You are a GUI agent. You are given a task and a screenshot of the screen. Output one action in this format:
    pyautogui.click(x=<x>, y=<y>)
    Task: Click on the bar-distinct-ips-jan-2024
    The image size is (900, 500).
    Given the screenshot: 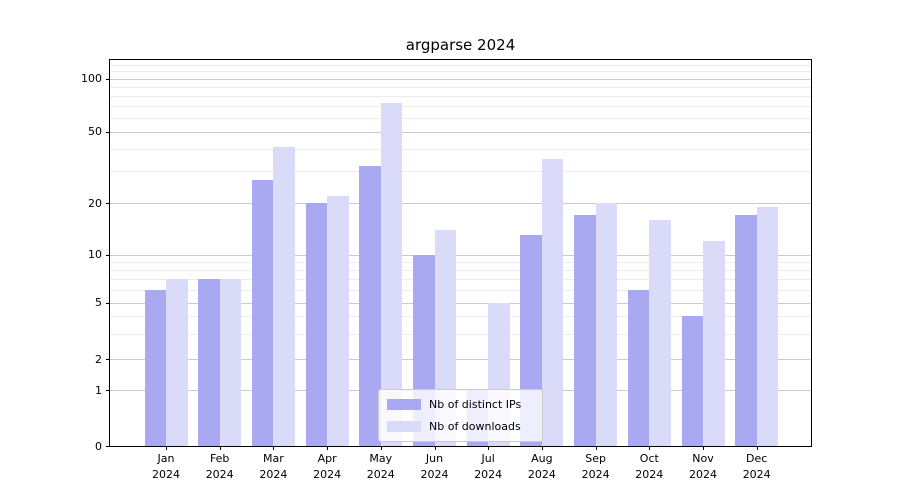 What is the action you would take?
    pyautogui.click(x=155, y=367)
    